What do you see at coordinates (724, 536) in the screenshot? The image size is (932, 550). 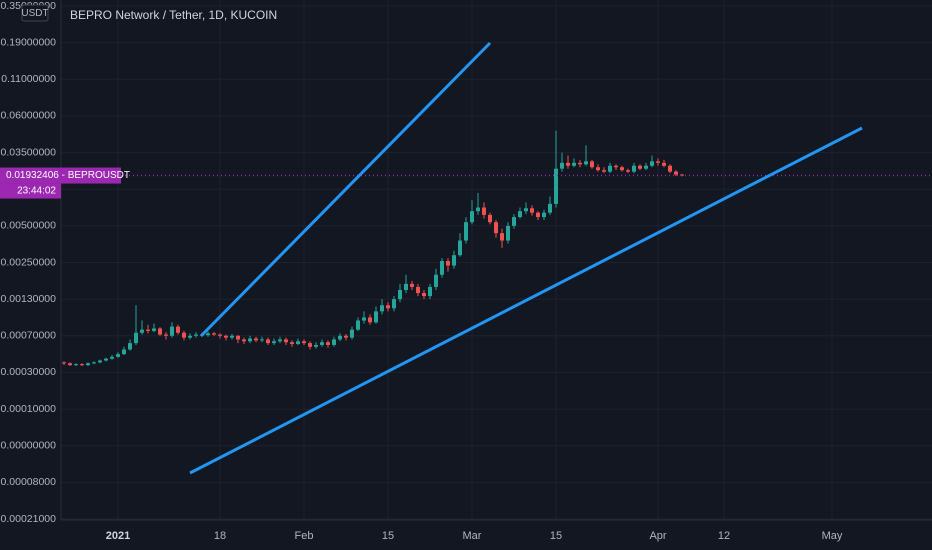 I see `x-tick-label: 12` at bounding box center [724, 536].